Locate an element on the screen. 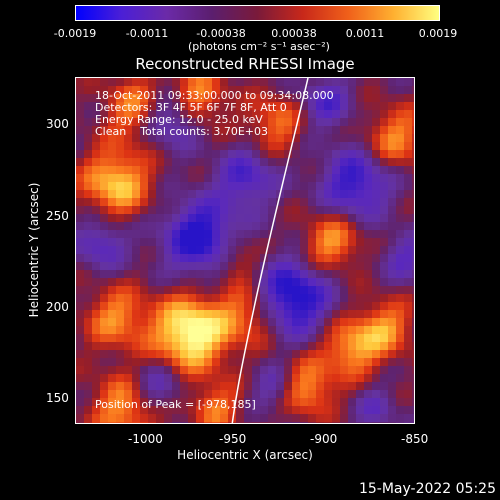 The height and width of the screenshot is (500, 500). time-range-label: 18-Oct-2011 09:33:00.000 to 09:34:08.000 is located at coordinates (214, 95).